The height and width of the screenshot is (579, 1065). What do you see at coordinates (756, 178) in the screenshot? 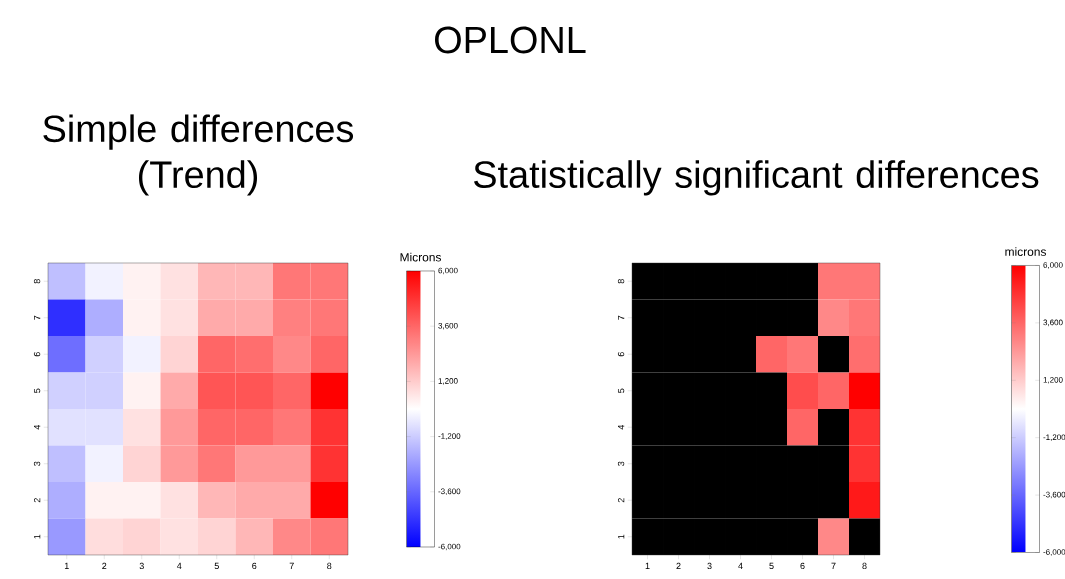
I see `chart-title: Statistically significant differences` at bounding box center [756, 178].